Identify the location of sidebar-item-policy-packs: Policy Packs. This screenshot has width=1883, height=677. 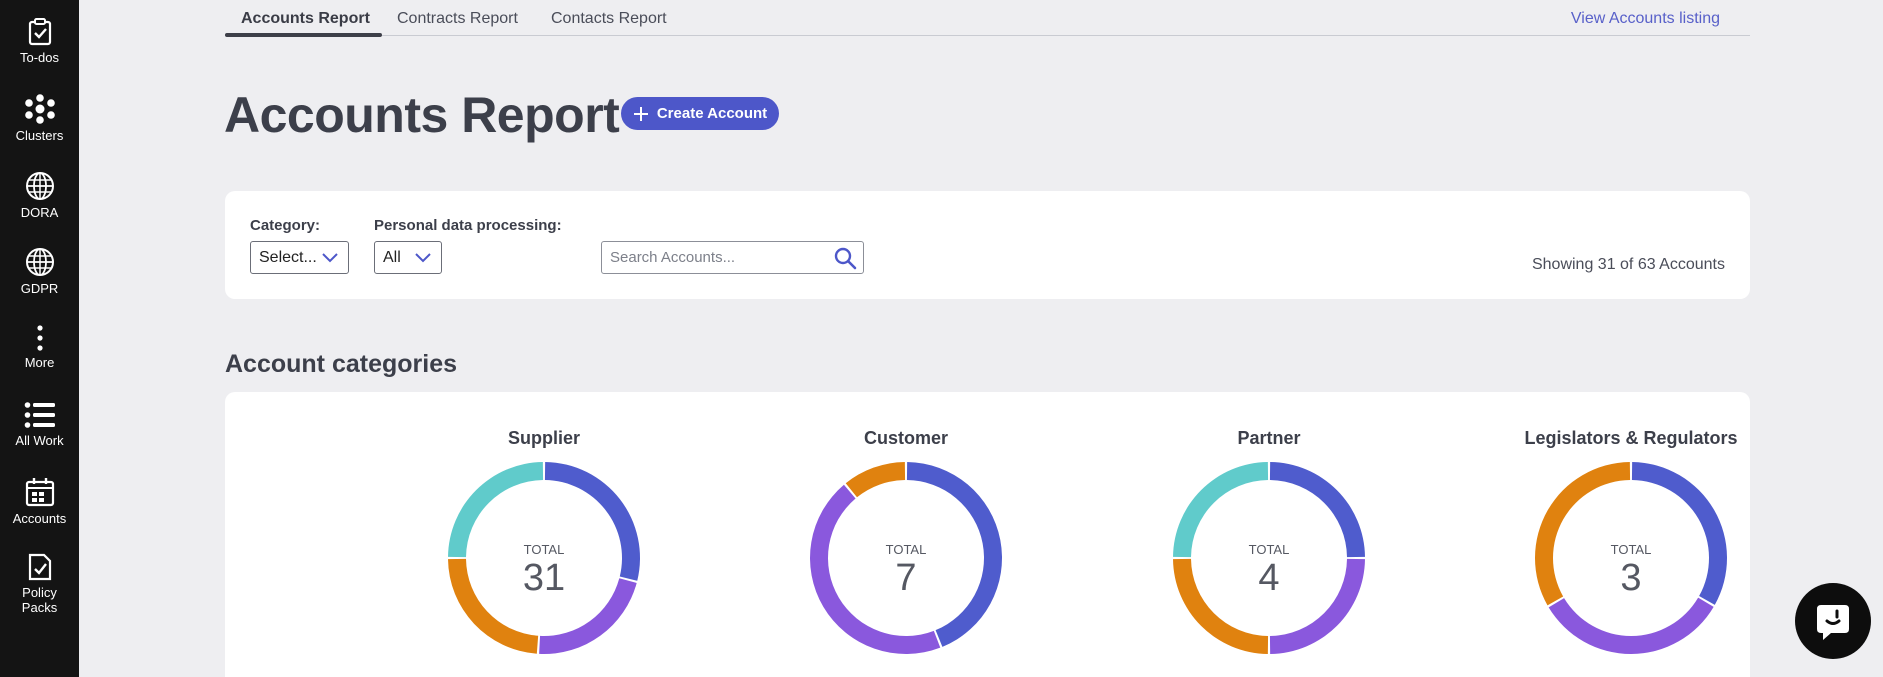
(39, 598).